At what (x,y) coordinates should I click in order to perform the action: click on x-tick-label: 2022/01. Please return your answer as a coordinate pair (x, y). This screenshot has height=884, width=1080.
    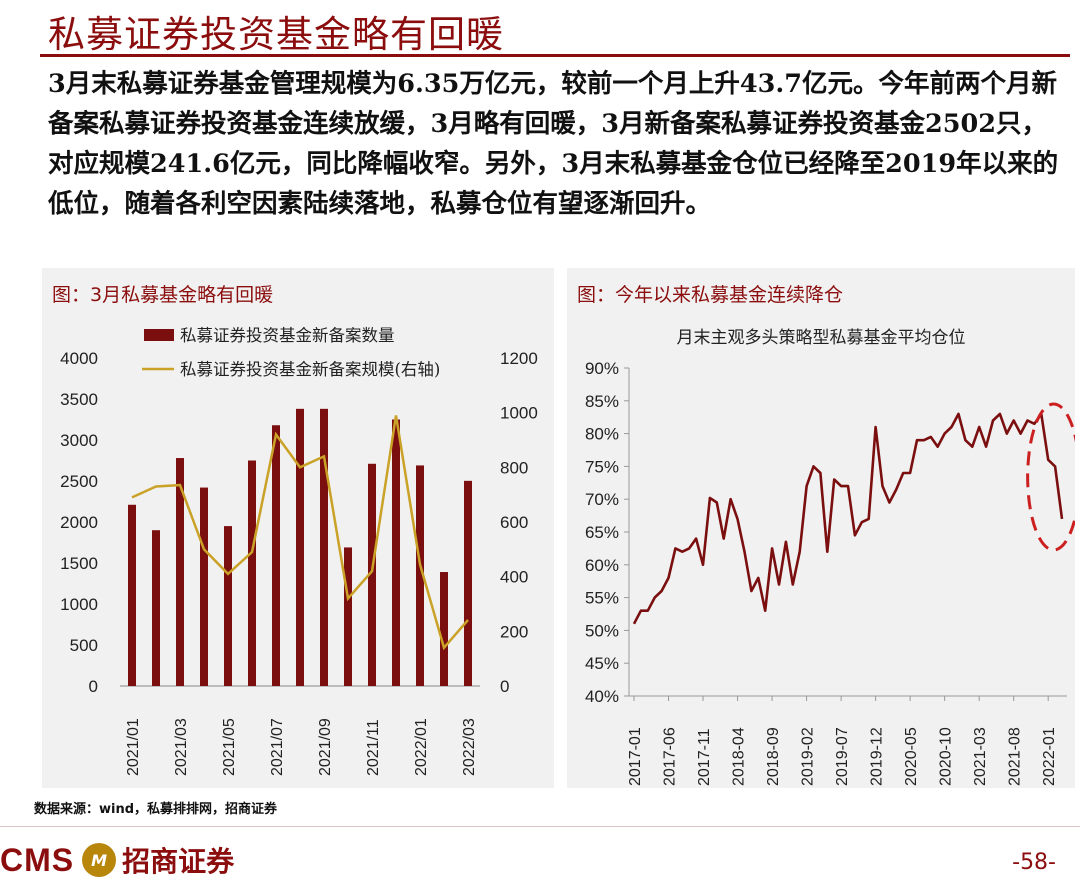
    Looking at the image, I should click on (421, 747).